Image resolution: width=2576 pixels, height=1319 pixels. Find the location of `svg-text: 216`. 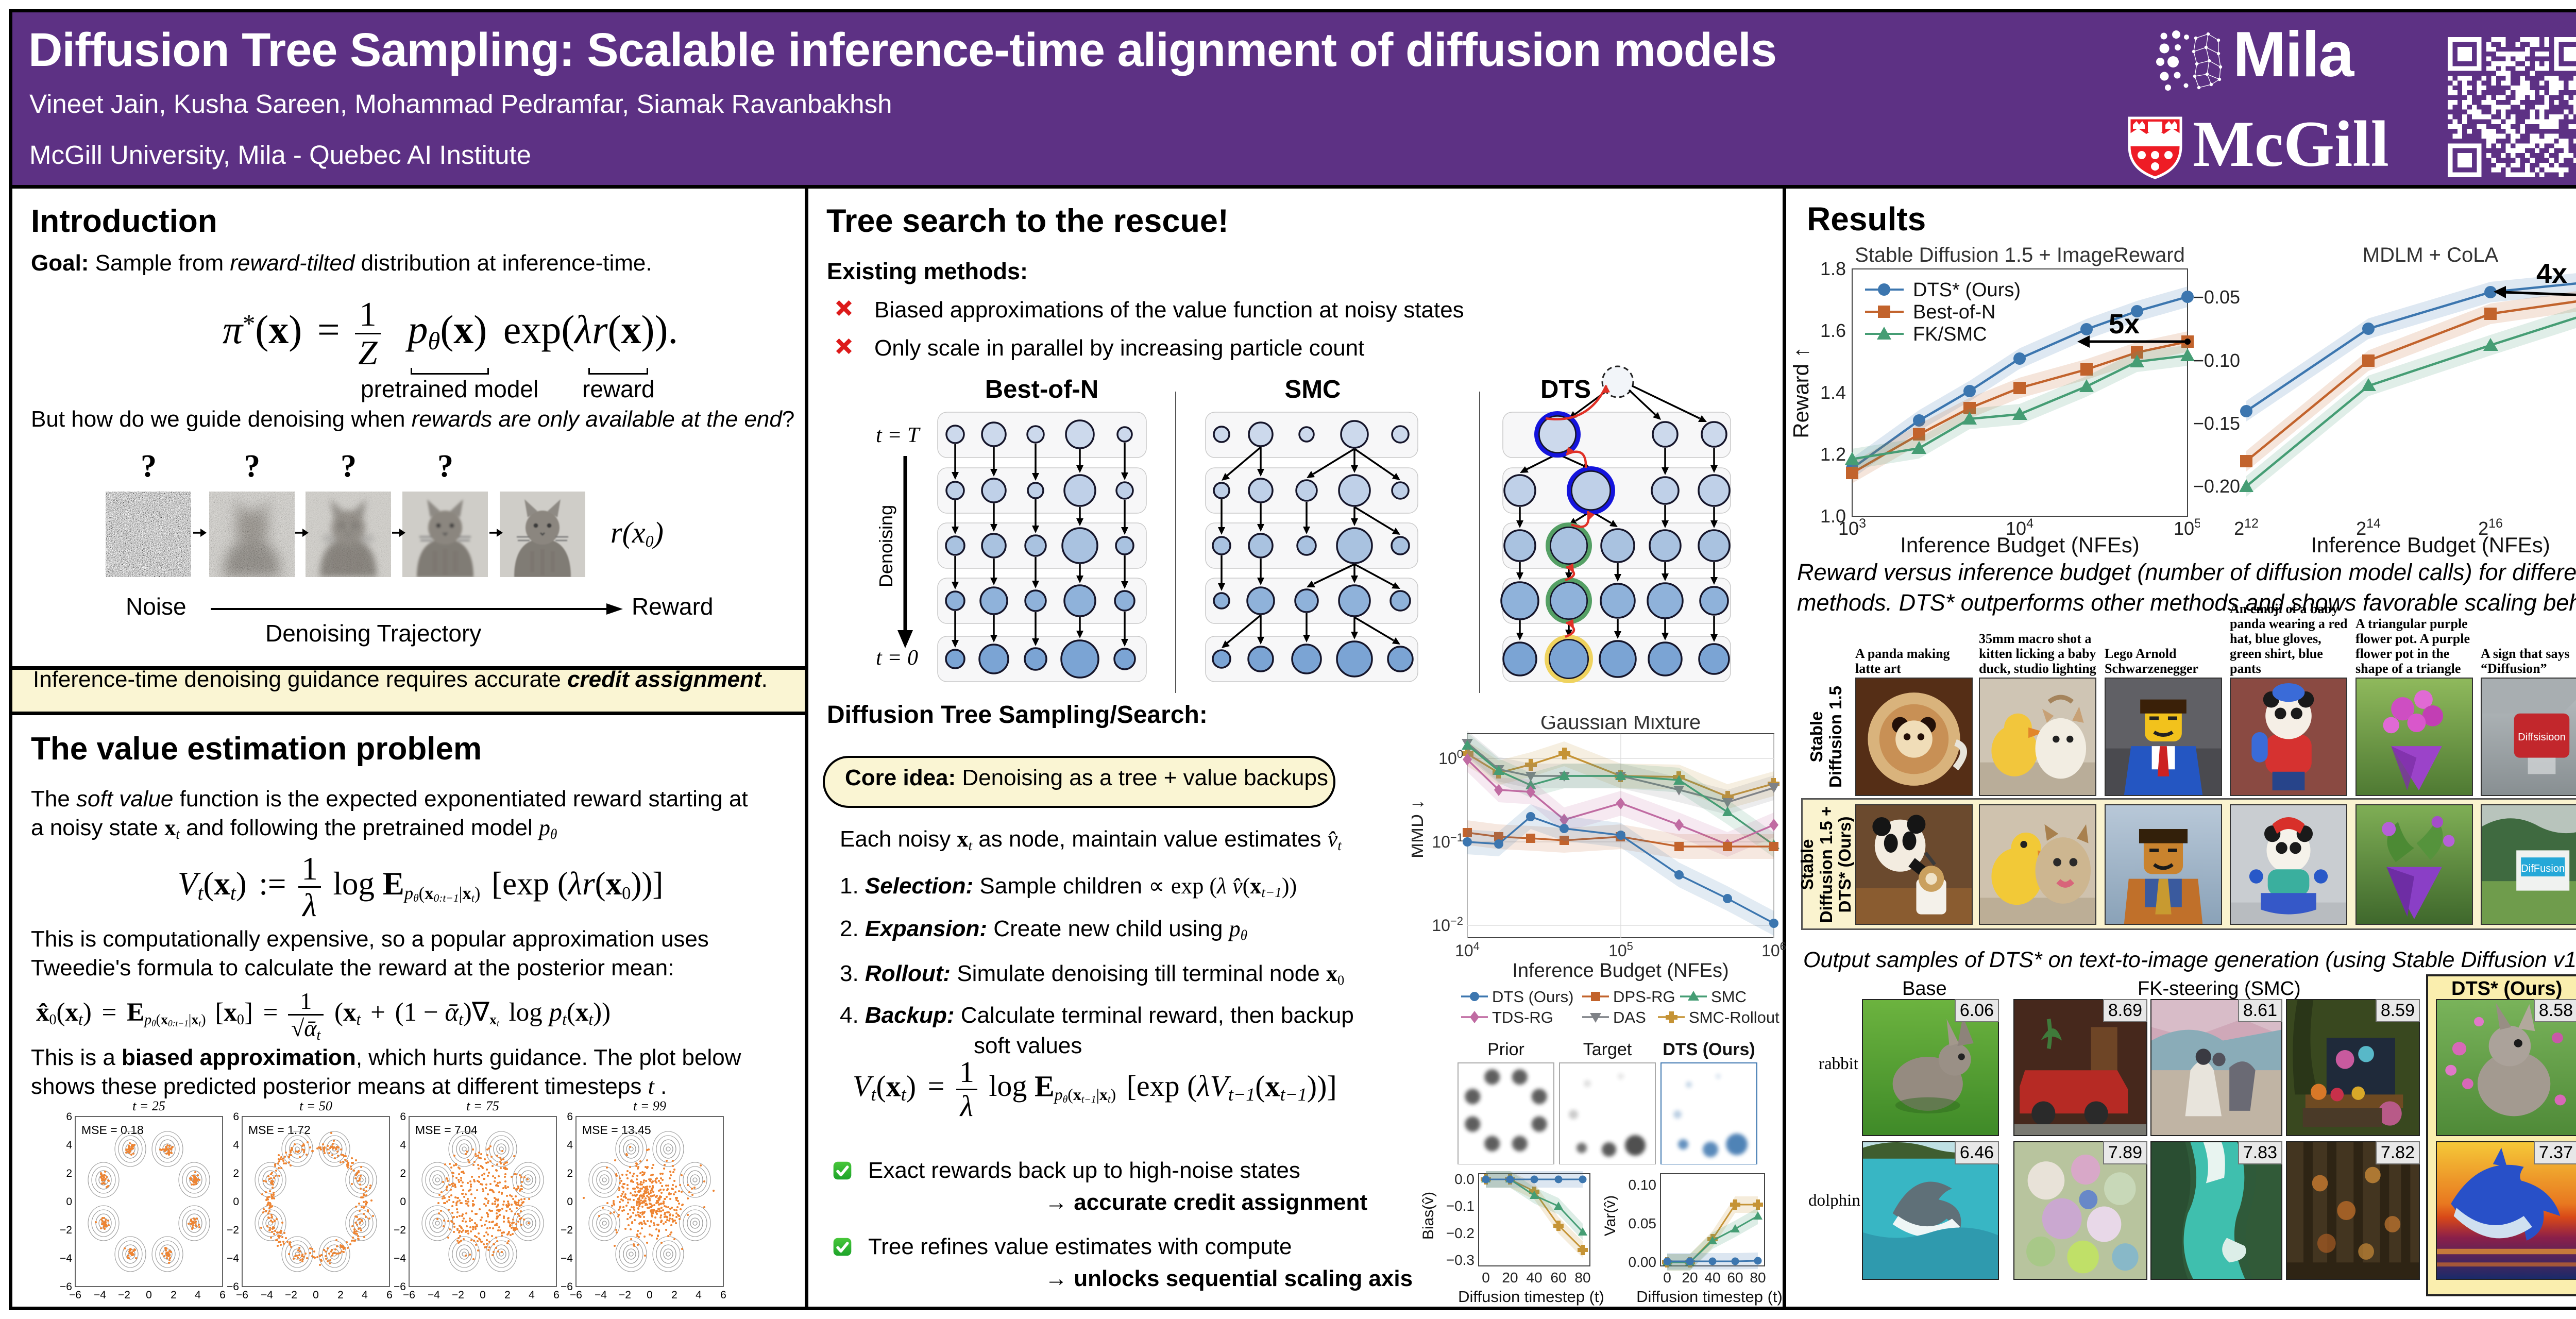

svg-text: 216 is located at coordinates (2490, 527).